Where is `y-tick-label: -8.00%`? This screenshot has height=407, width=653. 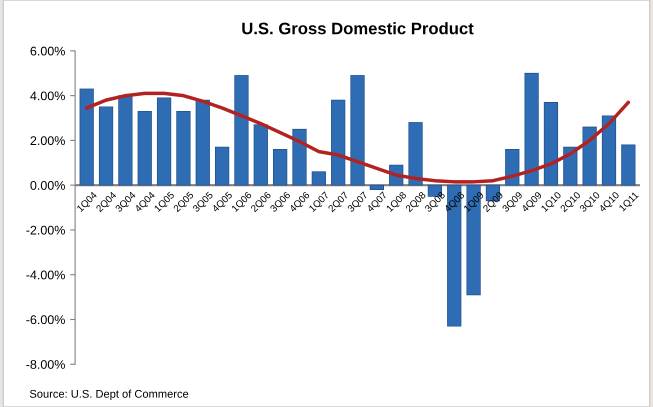 y-tick-label: -8.00% is located at coordinates (45, 364).